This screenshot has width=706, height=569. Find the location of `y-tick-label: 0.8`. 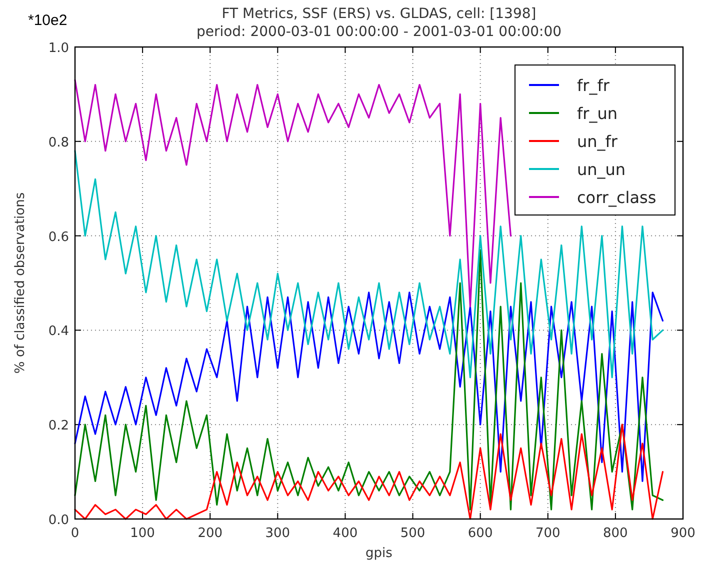

y-tick-label: 0.8 is located at coordinates (58, 142).